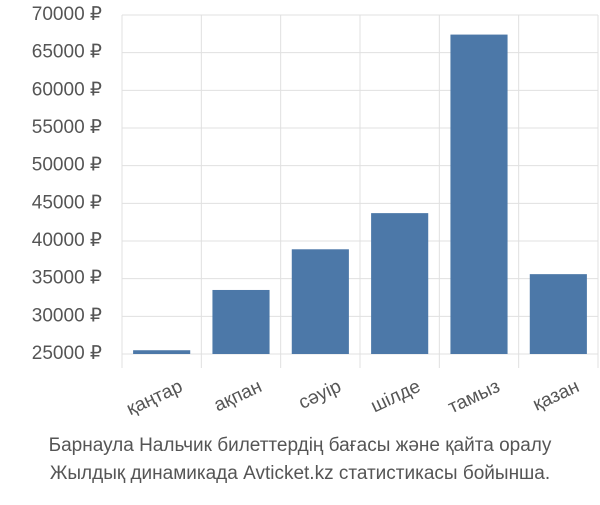 This screenshot has height=505, width=600. What do you see at coordinates (67, 89) in the screenshot?
I see `y-tick-label: 60000 ₽` at bounding box center [67, 89].